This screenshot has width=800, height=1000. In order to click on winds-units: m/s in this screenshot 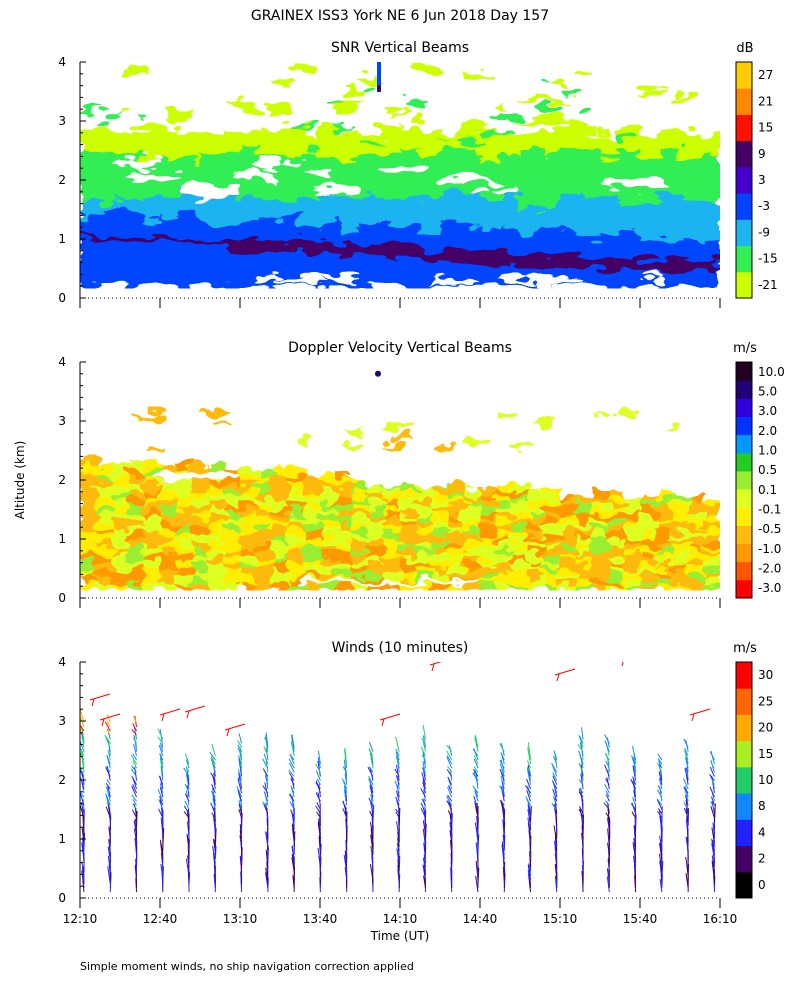, I will do `click(745, 648)`.